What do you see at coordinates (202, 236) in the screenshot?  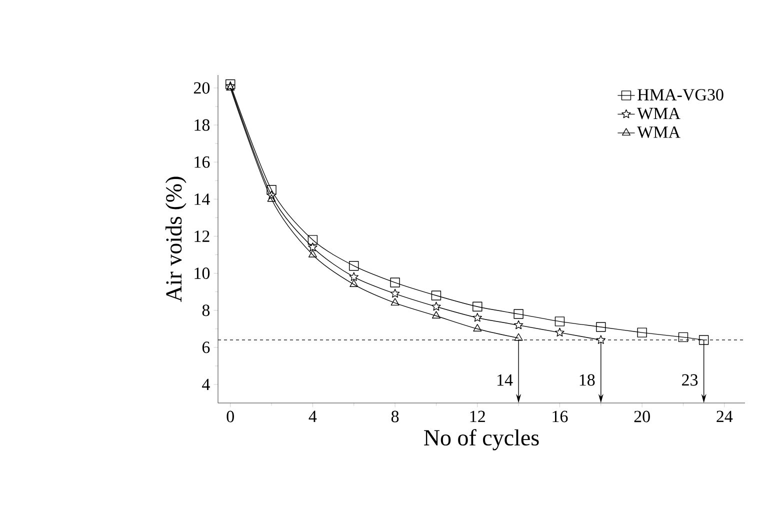 I see `y-tick-label: 12` at bounding box center [202, 236].